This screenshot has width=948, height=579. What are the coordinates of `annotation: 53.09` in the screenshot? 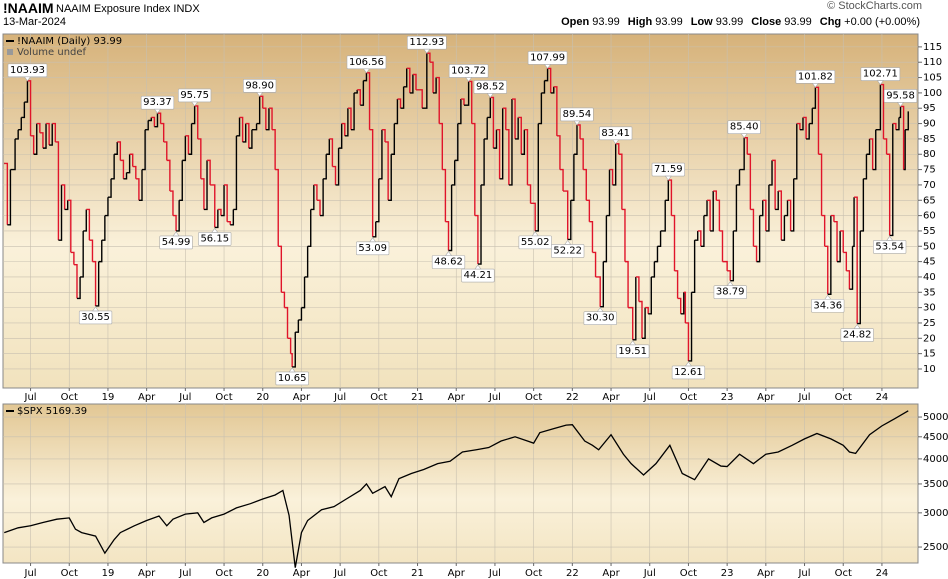 It's located at (373, 246).